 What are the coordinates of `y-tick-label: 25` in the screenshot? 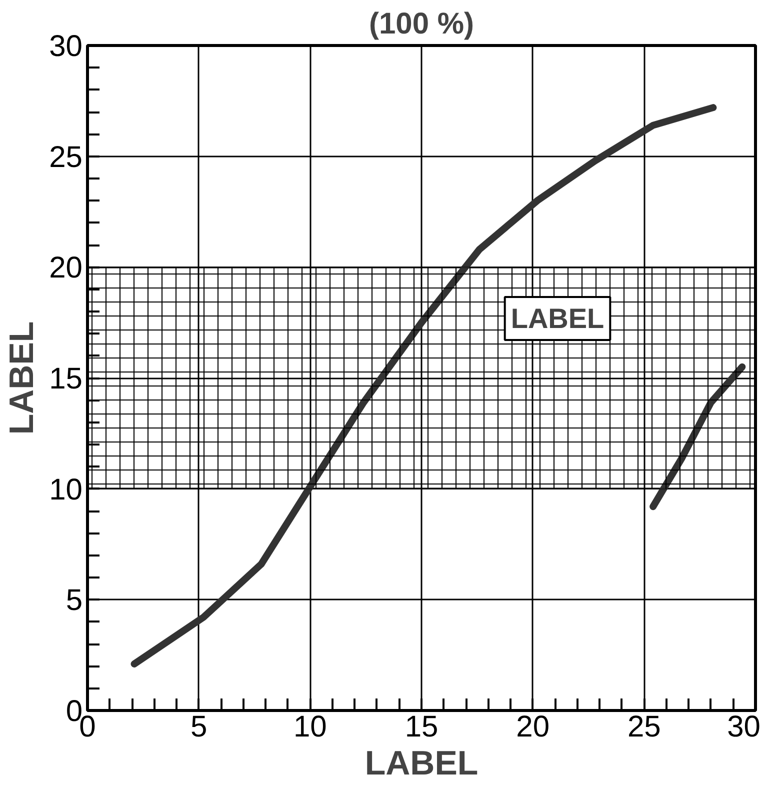 It's located at (66, 157).